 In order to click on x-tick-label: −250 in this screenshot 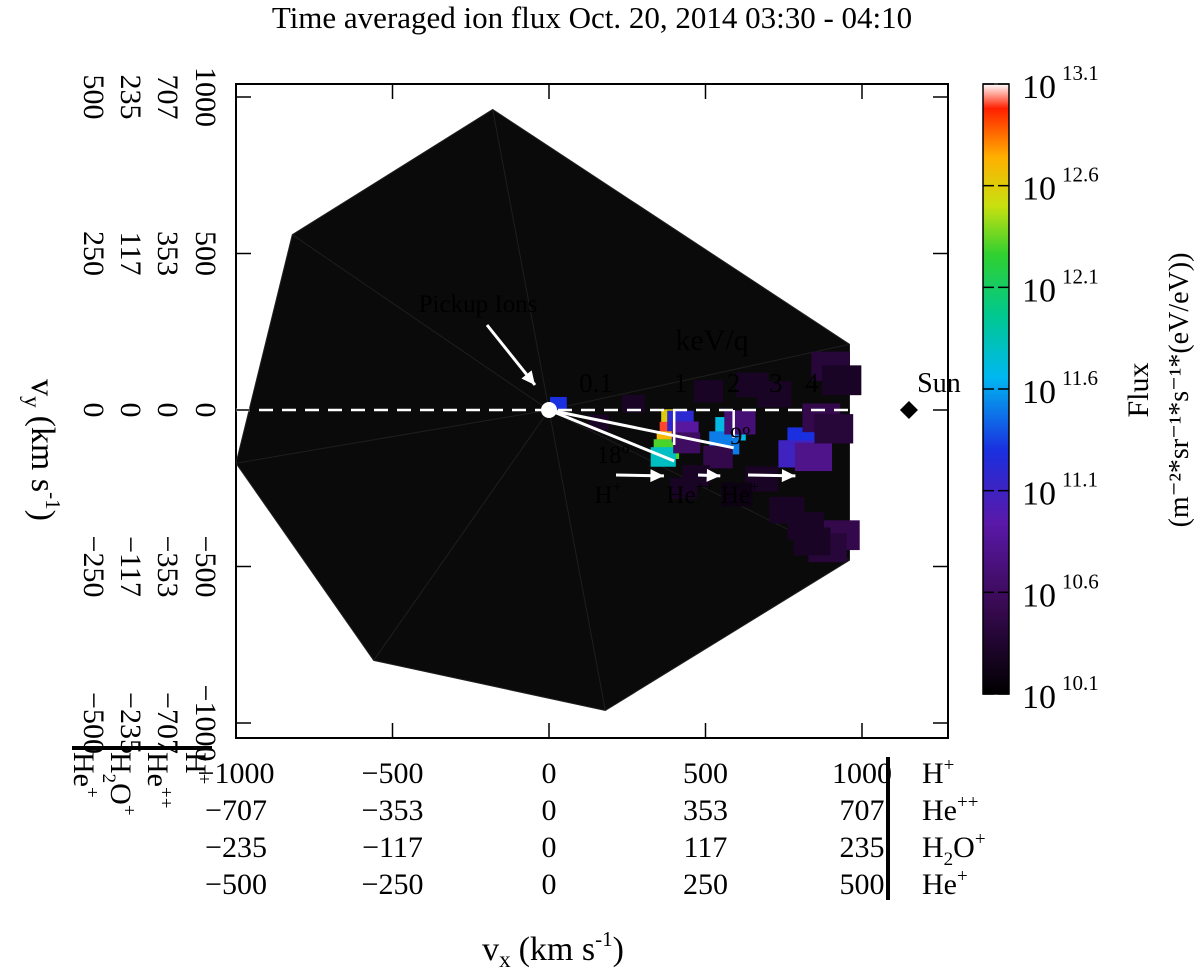, I will do `click(393, 884)`.